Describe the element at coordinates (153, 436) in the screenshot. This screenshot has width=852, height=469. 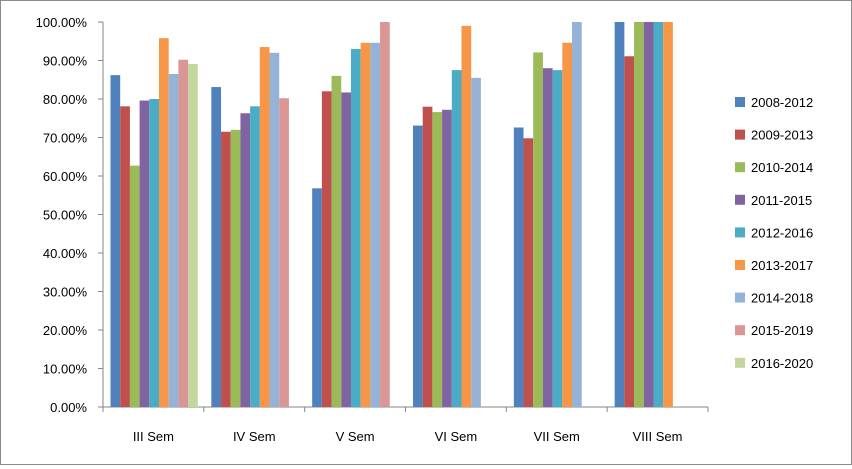
I see `x-tick-label: III Sem` at that location.